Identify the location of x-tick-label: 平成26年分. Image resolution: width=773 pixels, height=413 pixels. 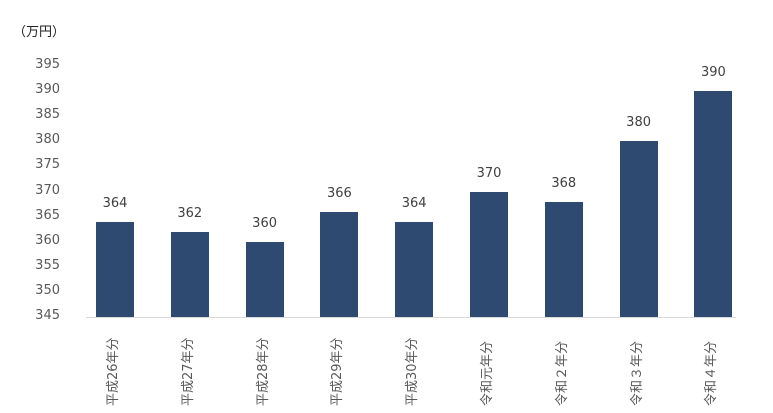
(114, 366).